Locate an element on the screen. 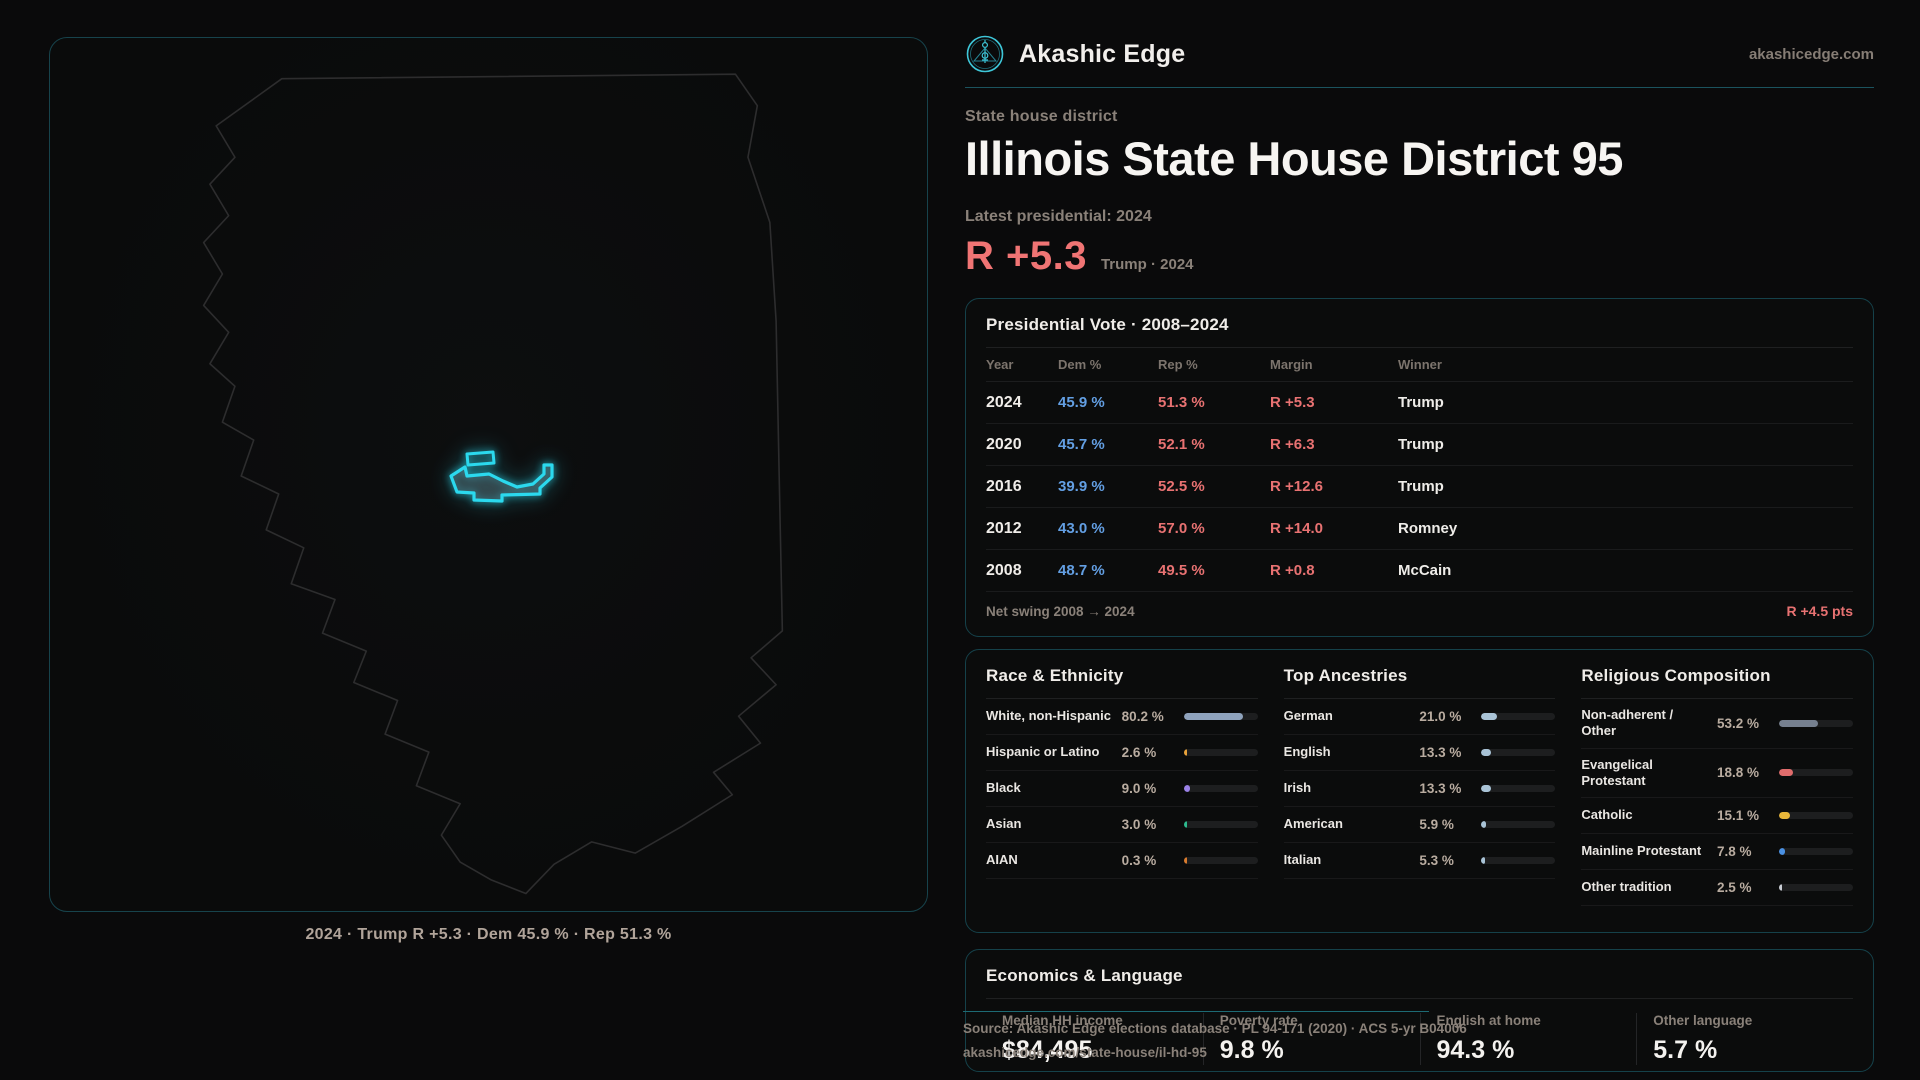 Image resolution: width=1920 pixels, height=1080 pixels. stat-median-income: Median HH income $84,495 is located at coordinates (1094, 1039).